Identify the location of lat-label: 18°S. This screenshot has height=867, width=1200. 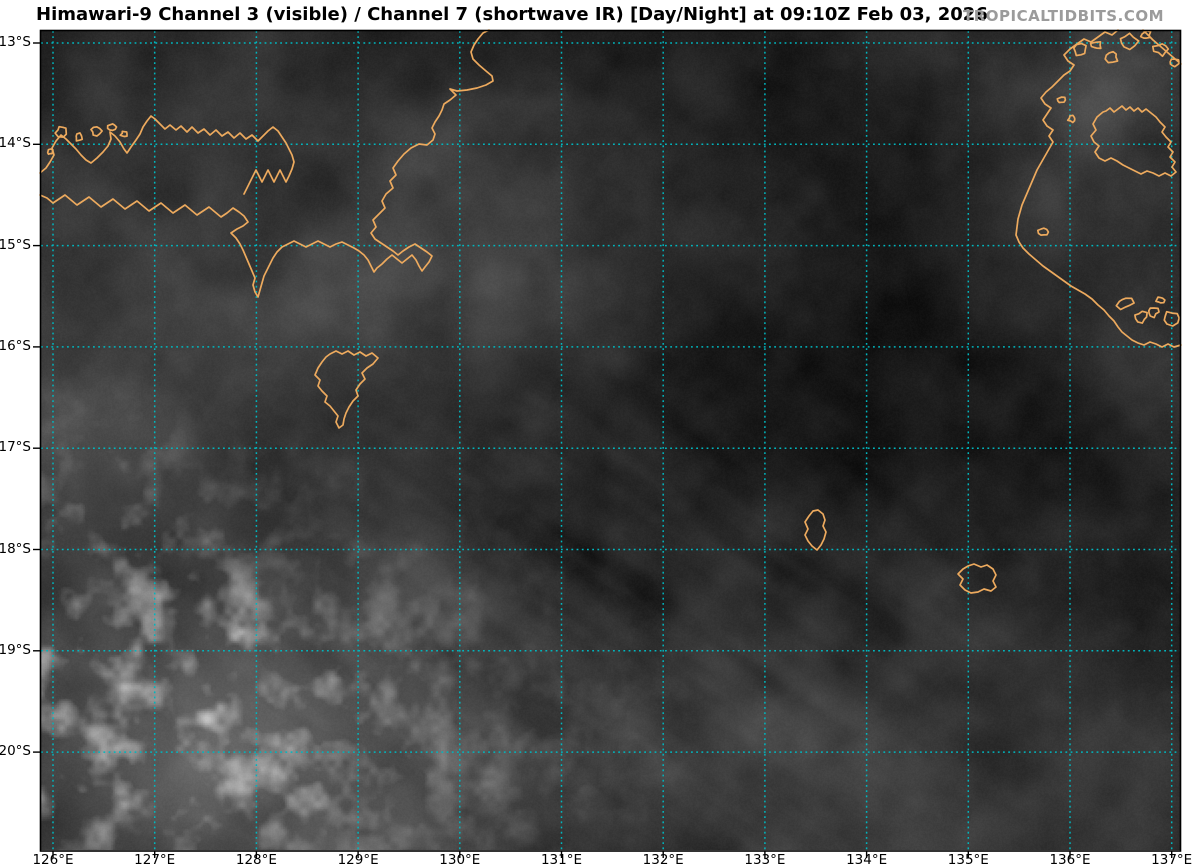
(15, 548).